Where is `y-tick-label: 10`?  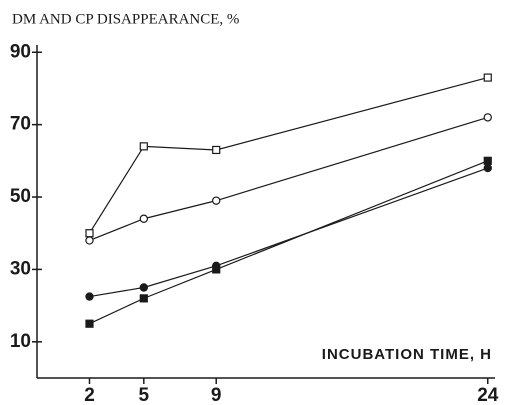
y-tick-label: 10 is located at coordinates (20, 341).